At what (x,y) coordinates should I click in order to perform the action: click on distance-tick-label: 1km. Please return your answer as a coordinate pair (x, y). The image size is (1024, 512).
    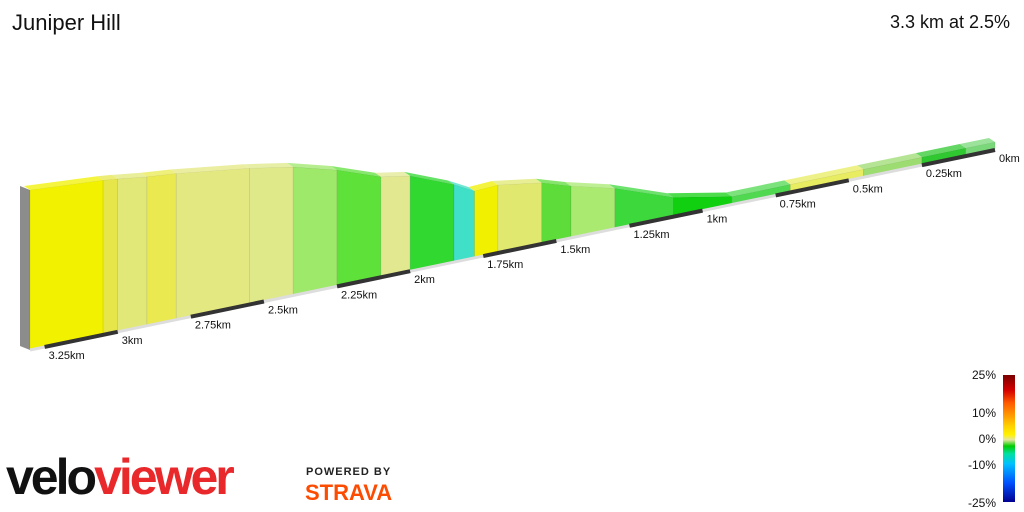
    Looking at the image, I should click on (717, 220).